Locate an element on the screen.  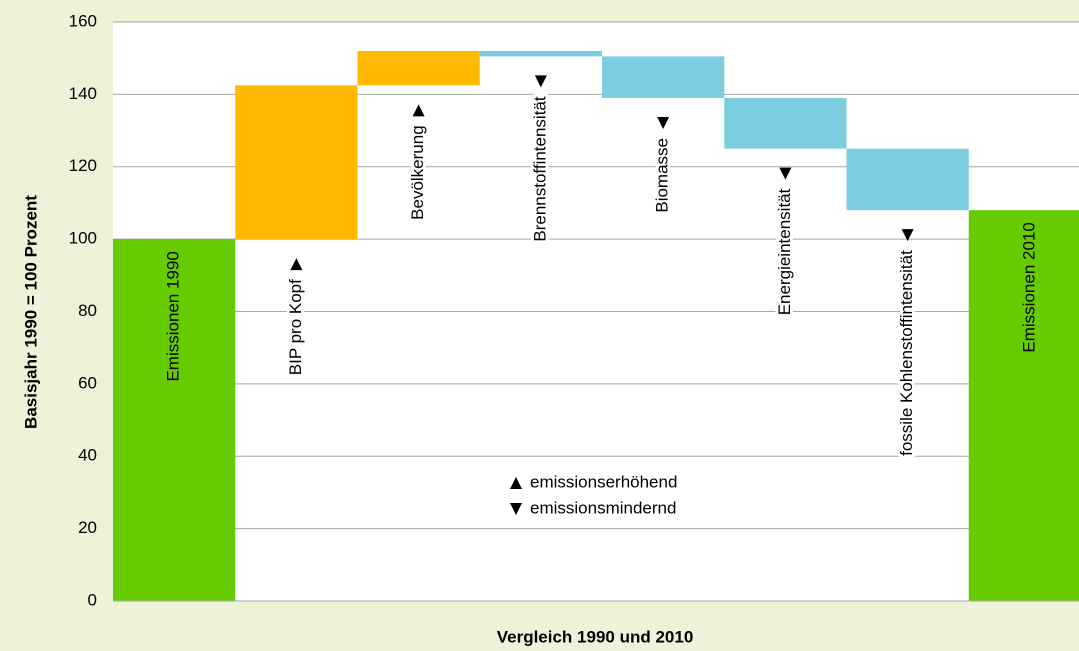
y-tick-label: 60 is located at coordinates (87, 382).